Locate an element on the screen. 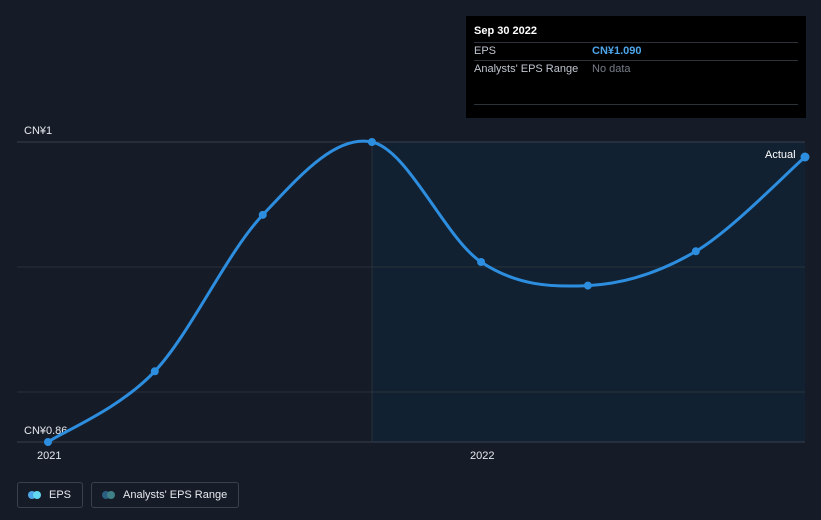  legend-item-analysts-range: Analysts' EPS Range is located at coordinates (165, 495).